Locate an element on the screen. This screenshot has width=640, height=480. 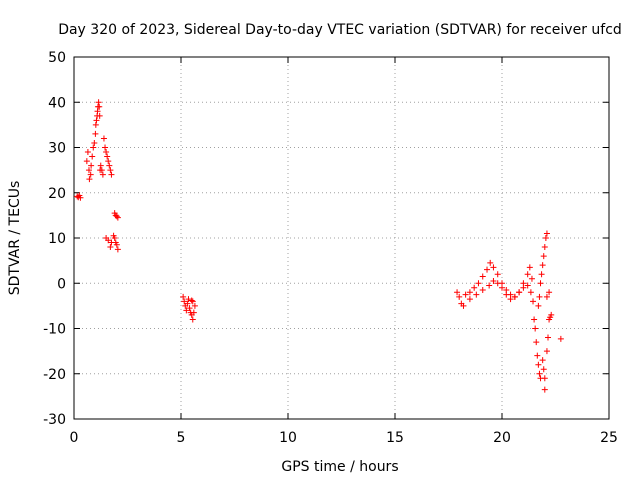
x-tick-label: 0 is located at coordinates (74, 438).